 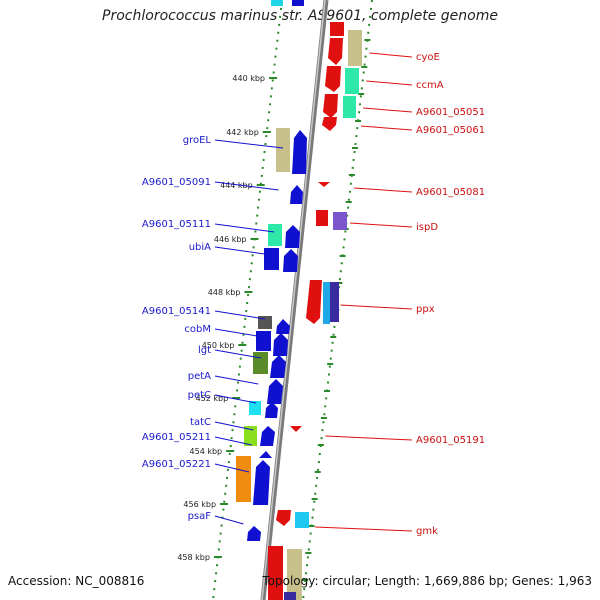 I want to click on left-gene-label: A9601_05091, so click(x=176, y=182).